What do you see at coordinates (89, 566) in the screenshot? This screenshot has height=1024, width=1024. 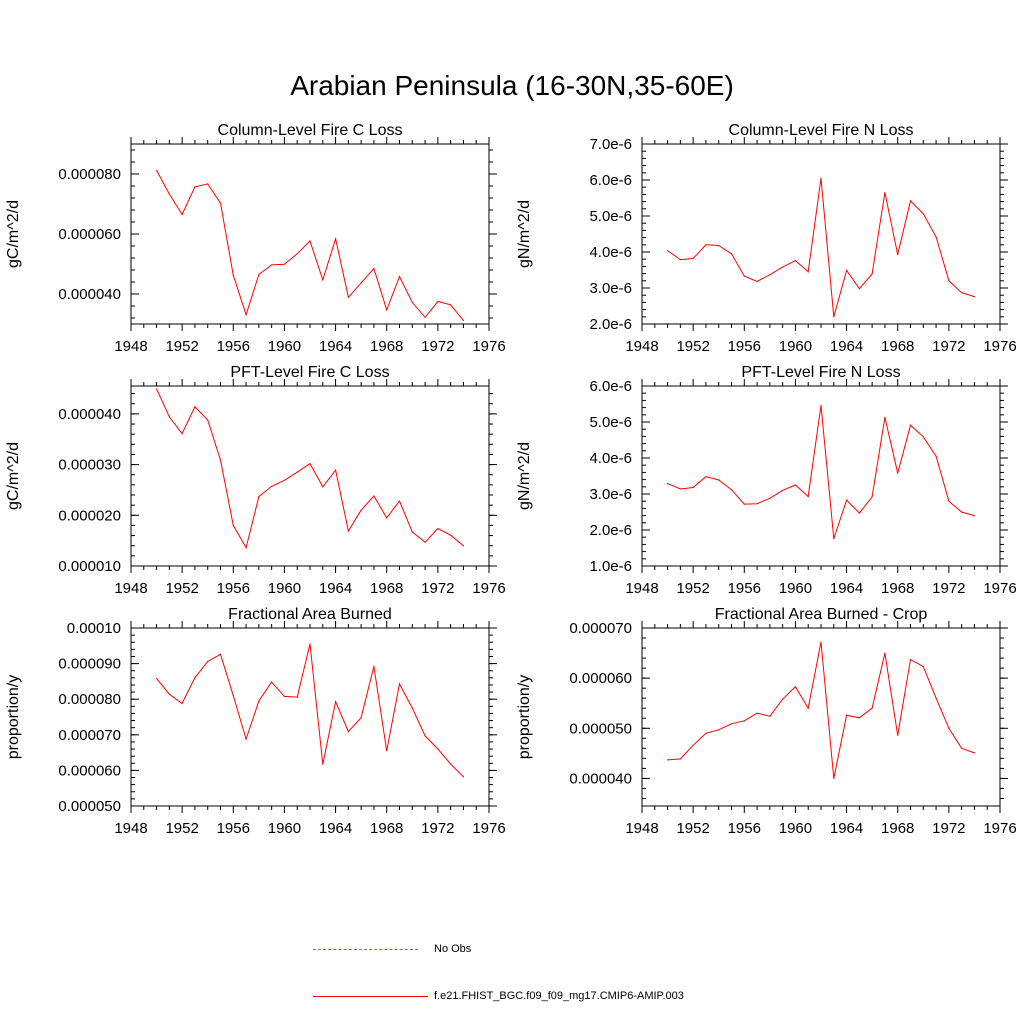 I see `y-tick-label: 0.000010` at bounding box center [89, 566].